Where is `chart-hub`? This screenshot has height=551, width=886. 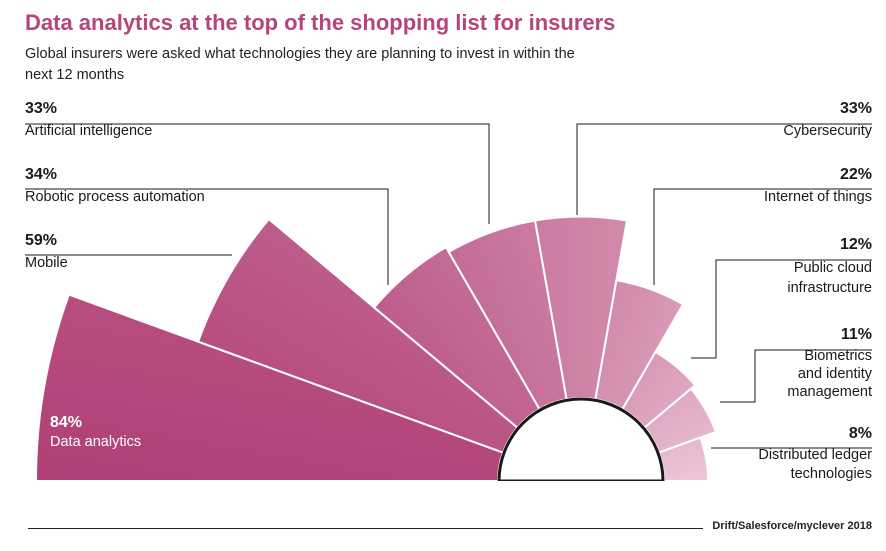
chart-hub is located at coordinates (581, 440).